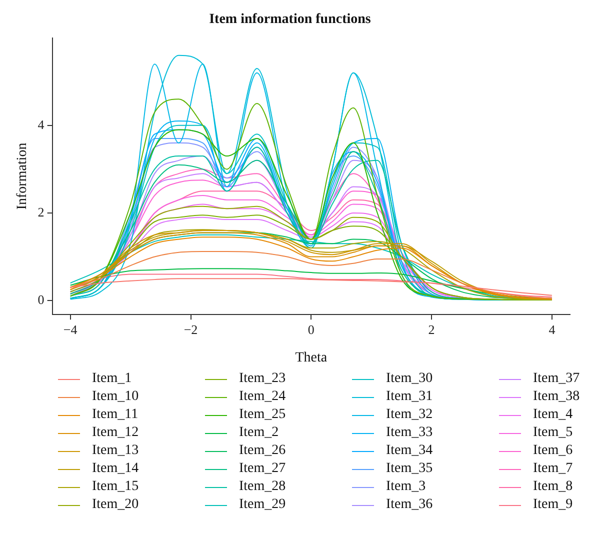 The image size is (600, 534). Describe the element at coordinates (41, 300) in the screenshot. I see `y-tick-label: 0` at that location.